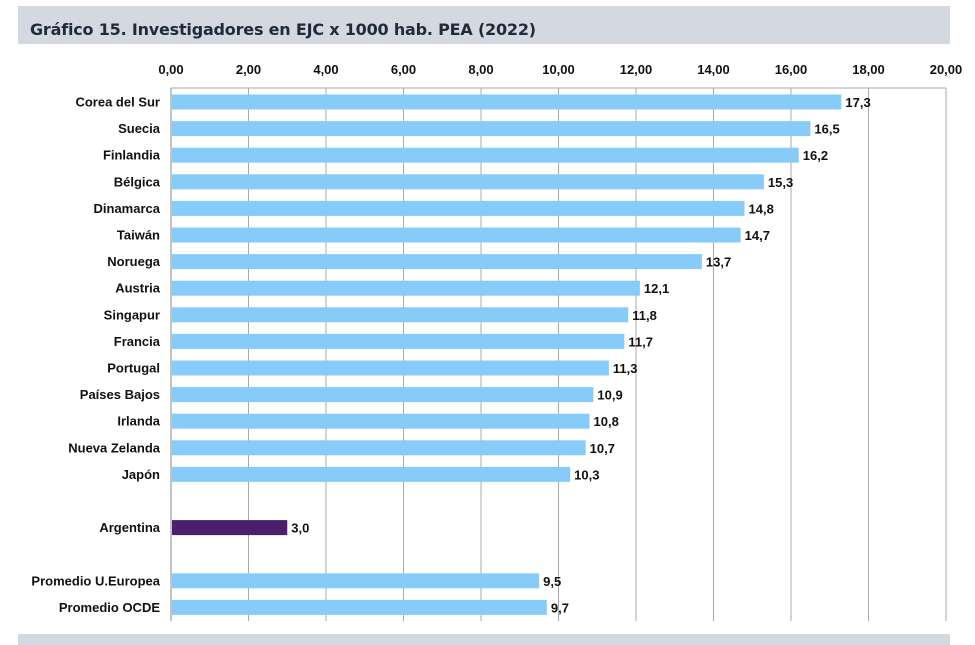 Image resolution: width=975 pixels, height=645 pixels. What do you see at coordinates (640, 341) in the screenshot?
I see `value-label: 11,7` at bounding box center [640, 341].